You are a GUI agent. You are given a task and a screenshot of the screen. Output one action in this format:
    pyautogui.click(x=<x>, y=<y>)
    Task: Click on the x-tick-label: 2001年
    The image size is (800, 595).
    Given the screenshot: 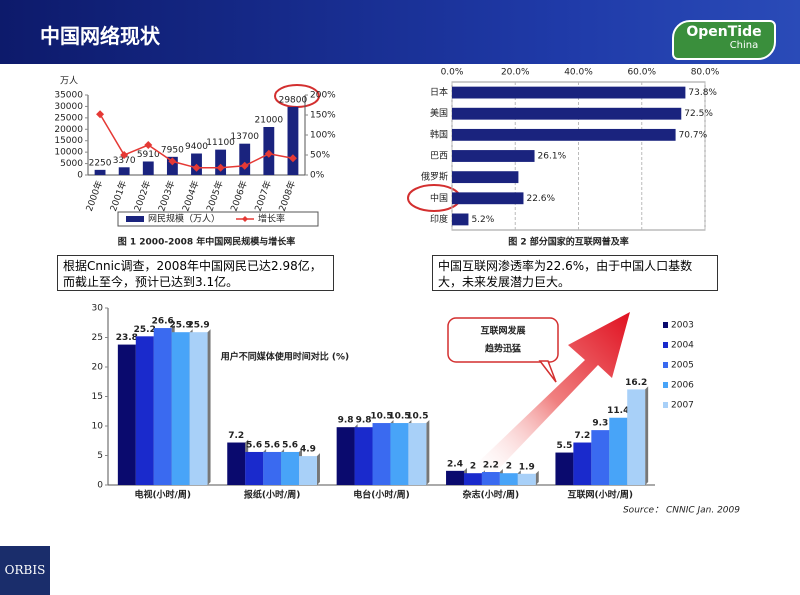 What is the action you would take?
    pyautogui.click(x=118, y=196)
    